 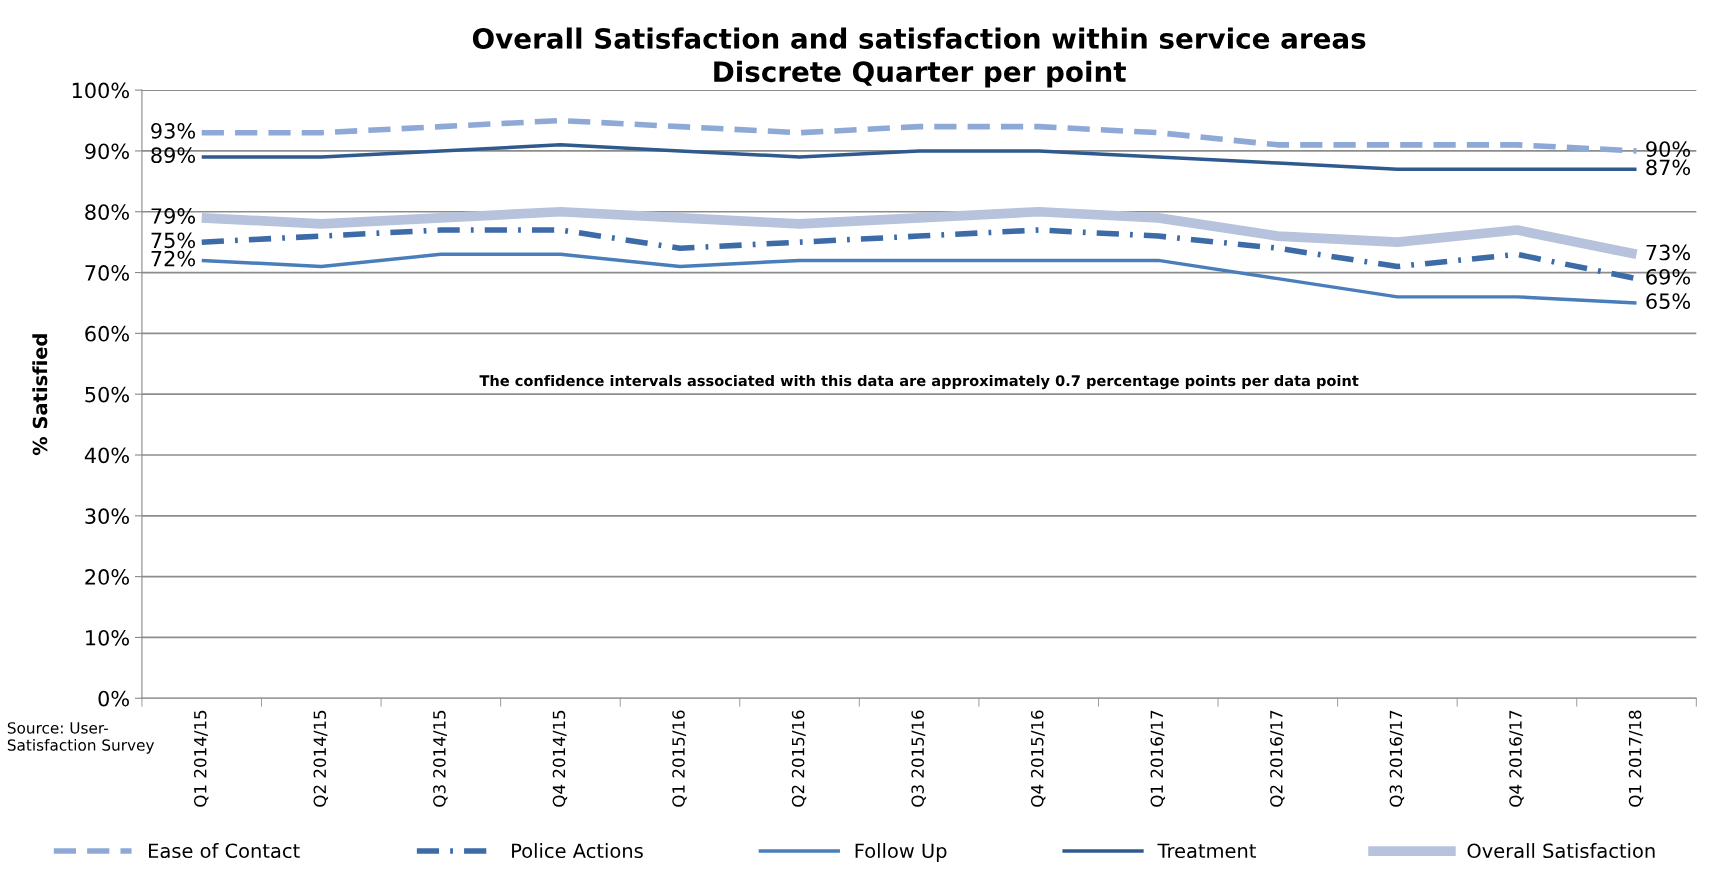 I want to click on data-label: 69%, so click(x=1668, y=276).